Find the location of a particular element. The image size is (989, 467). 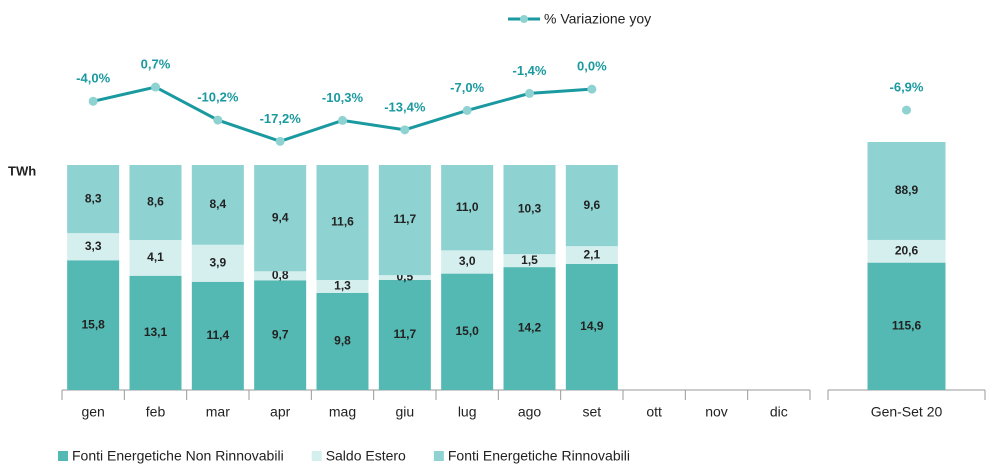

legend-marker is located at coordinates (524, 19).